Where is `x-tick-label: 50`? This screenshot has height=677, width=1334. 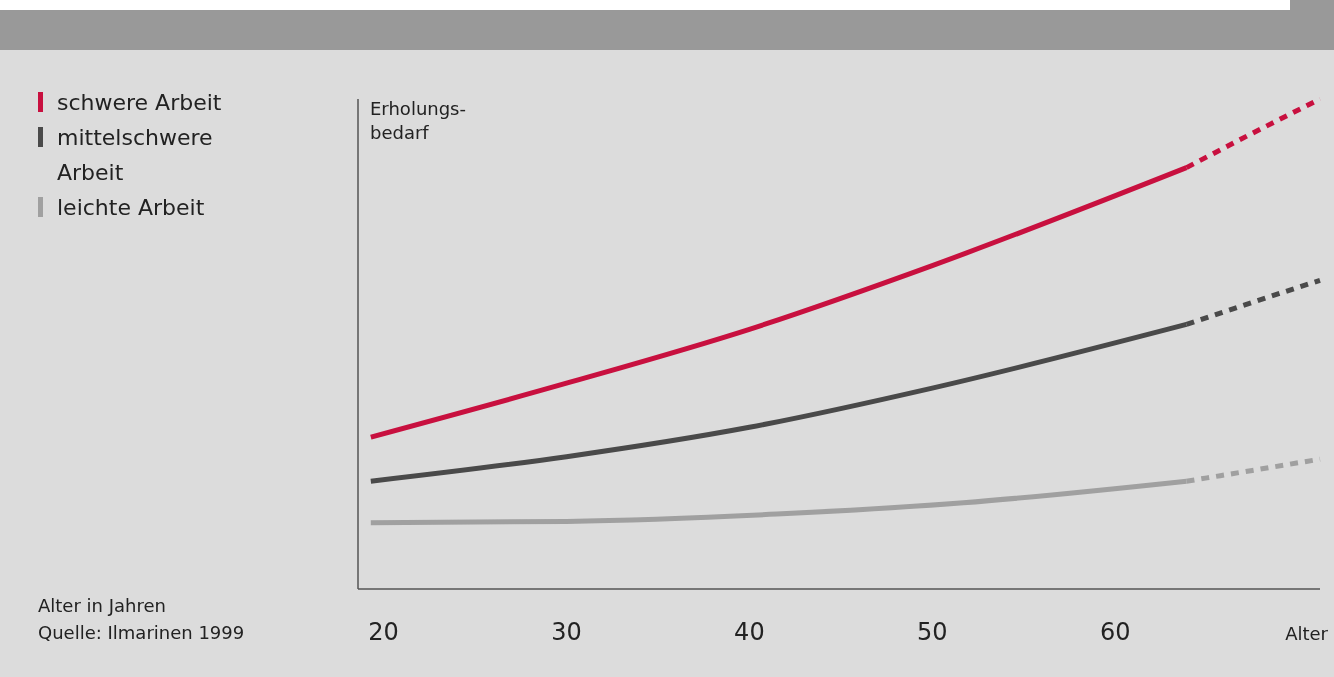
x-tick-label: 50 is located at coordinates (932, 632).